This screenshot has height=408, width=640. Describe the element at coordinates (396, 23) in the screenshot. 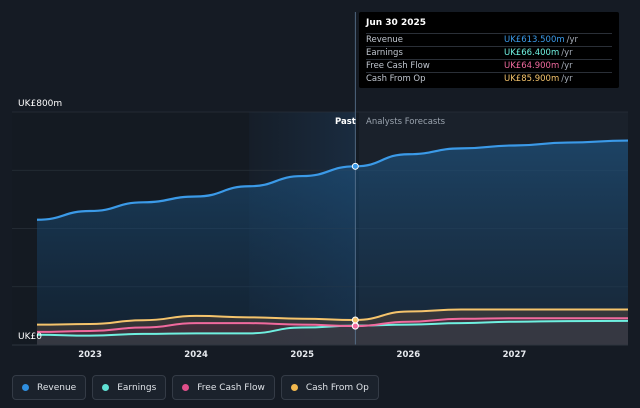

I see `tooltip-date: Jun 30 2025` at that location.